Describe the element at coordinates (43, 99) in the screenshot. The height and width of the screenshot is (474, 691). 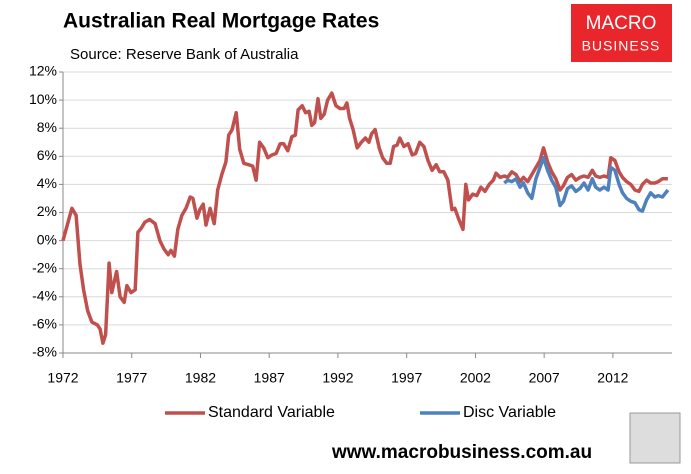
I see `y-tick-label: 10%` at that location.